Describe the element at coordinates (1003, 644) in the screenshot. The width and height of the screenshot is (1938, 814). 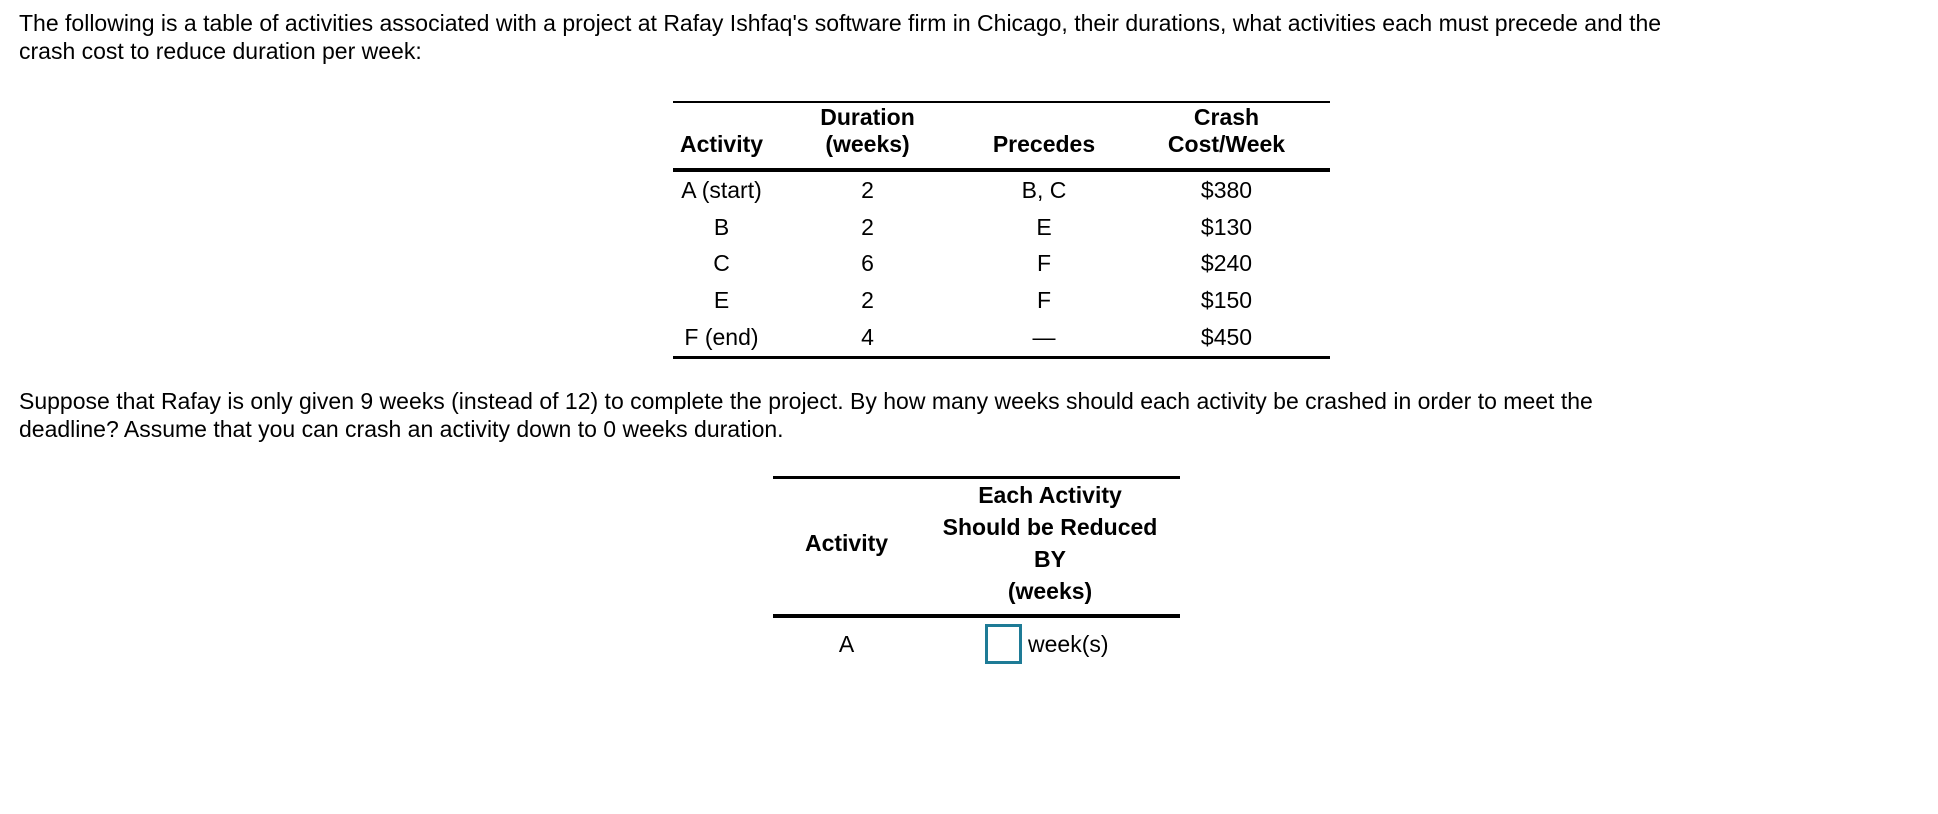
I see `answer-input` at that location.